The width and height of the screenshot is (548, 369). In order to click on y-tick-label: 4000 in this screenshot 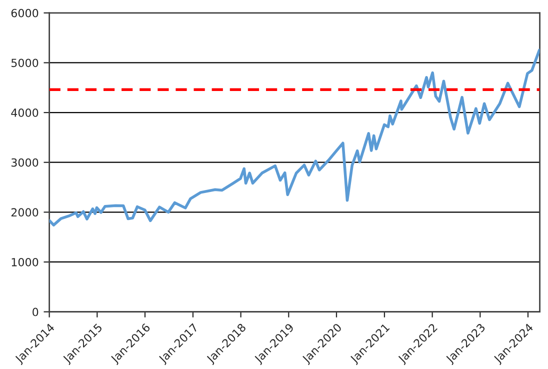, I will do `click(24, 112)`.